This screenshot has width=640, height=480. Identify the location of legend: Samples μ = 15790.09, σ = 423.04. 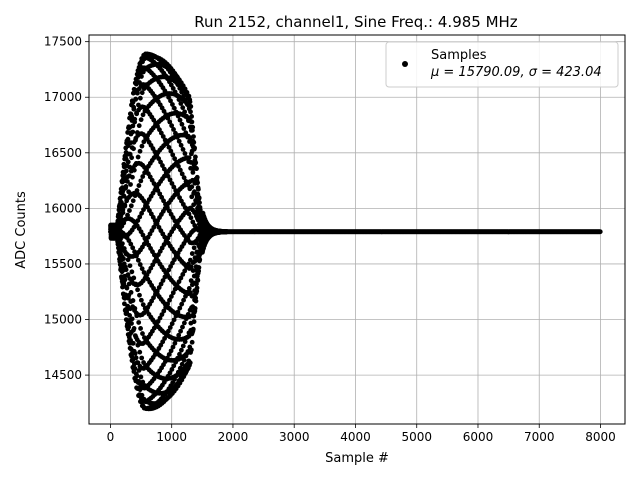
(502, 64).